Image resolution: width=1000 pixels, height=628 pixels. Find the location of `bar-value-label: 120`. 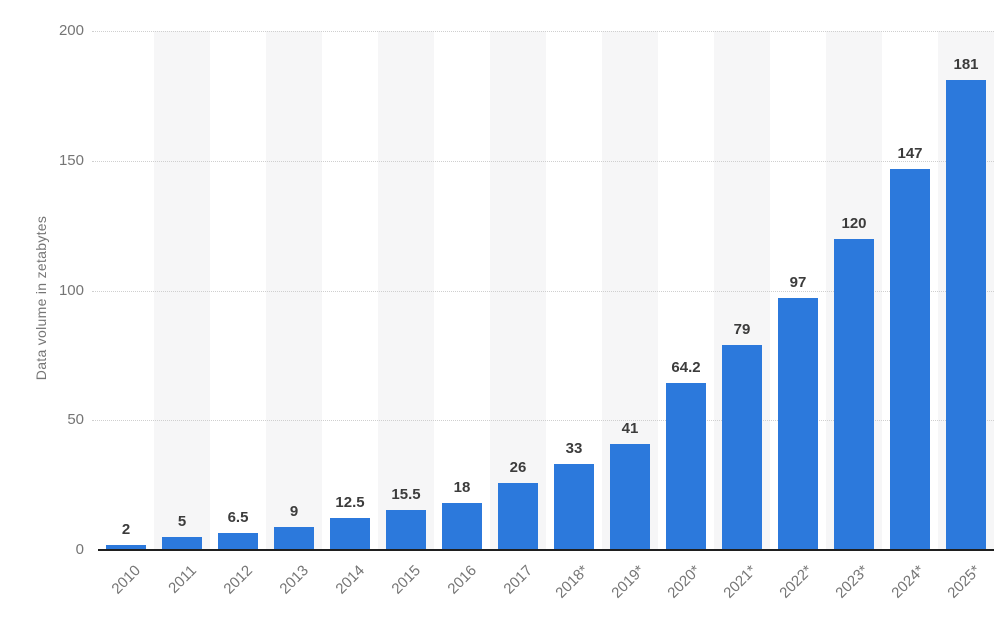

bar-value-label: 120 is located at coordinates (854, 223).